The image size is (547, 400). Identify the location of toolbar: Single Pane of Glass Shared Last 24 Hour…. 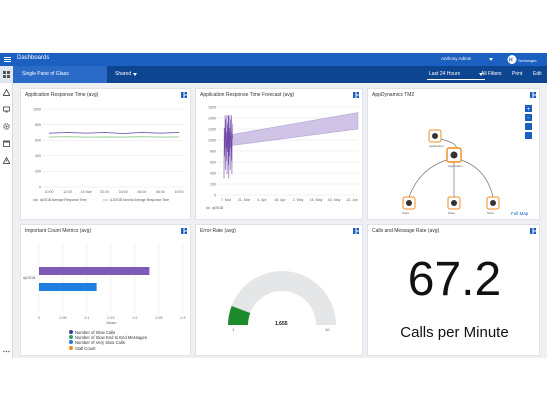
(280, 74).